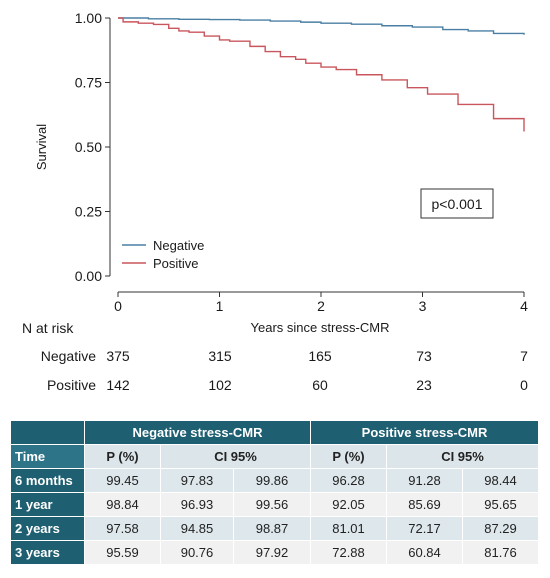 The width and height of the screenshot is (550, 578). Describe the element at coordinates (423, 306) in the screenshot. I see `x-tick-label: 3` at that location.